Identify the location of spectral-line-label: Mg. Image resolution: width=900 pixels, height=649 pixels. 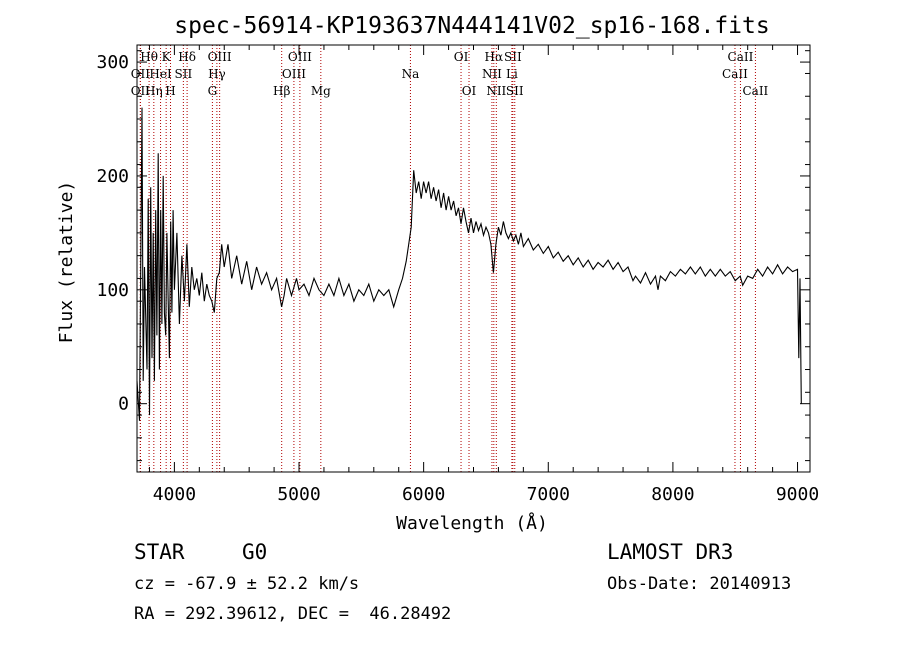
(321, 91).